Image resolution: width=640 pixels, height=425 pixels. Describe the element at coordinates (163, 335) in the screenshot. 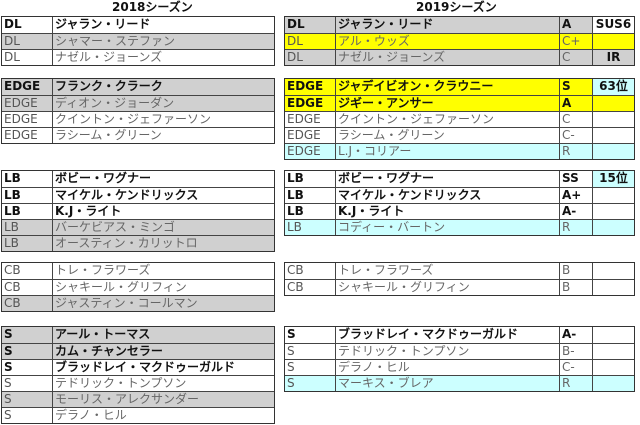

I see `name-cell: アール・トーマス` at that location.